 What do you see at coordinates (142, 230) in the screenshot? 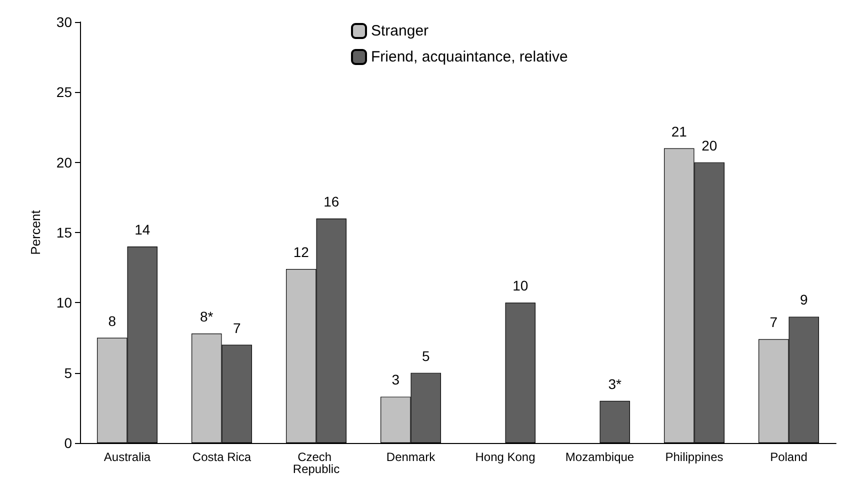
I see `data-label: 14` at bounding box center [142, 230].